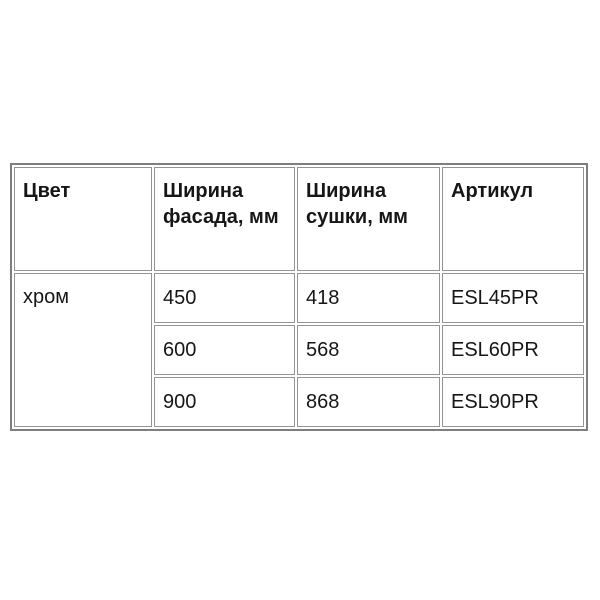  What do you see at coordinates (368, 219) in the screenshot?
I see `header-cell-drying-width: Ширина сушки, мм` at bounding box center [368, 219].